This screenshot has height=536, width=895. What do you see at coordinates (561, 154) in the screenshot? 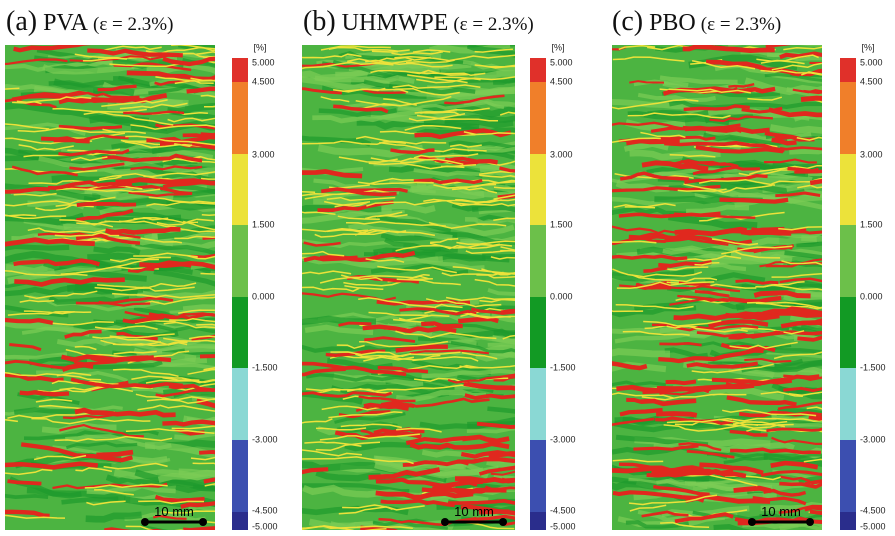
I see `colorbar-tick-label: 3.000` at bounding box center [561, 154].